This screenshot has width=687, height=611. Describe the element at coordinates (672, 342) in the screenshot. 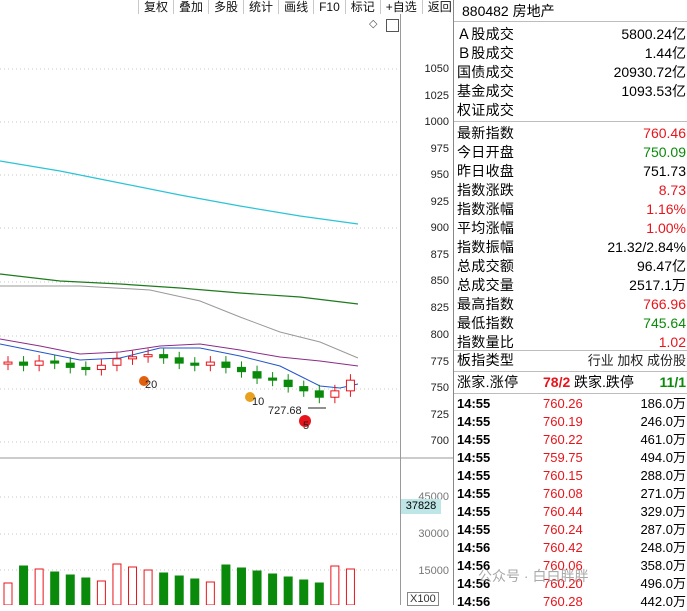

I see `row-value: 1.02` at that location.